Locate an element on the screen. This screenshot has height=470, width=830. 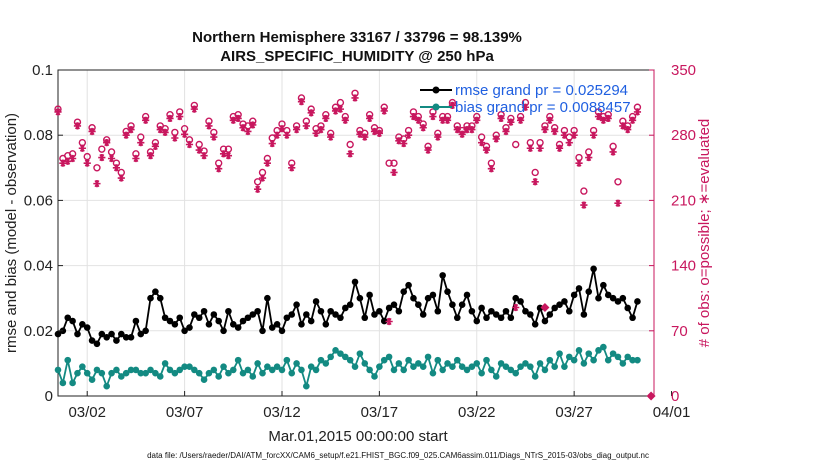
x-tick-label: 03/02 is located at coordinates (87, 412).